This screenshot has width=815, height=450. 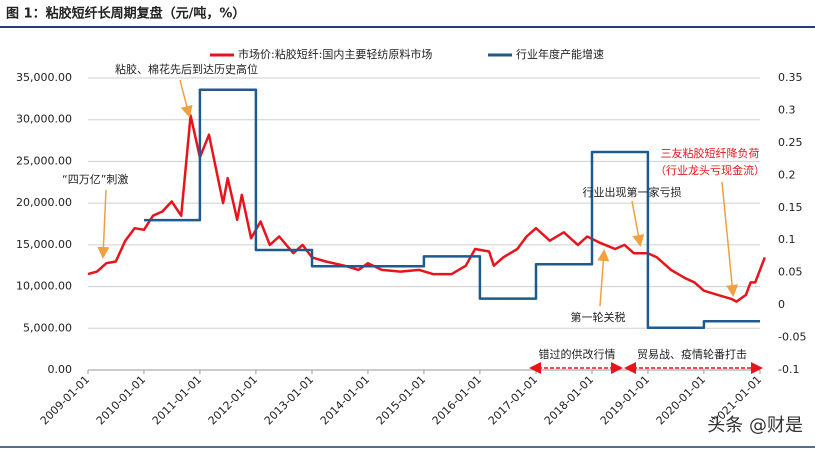 I want to click on y-tick-label: 20,000.00, so click(x=44, y=202).